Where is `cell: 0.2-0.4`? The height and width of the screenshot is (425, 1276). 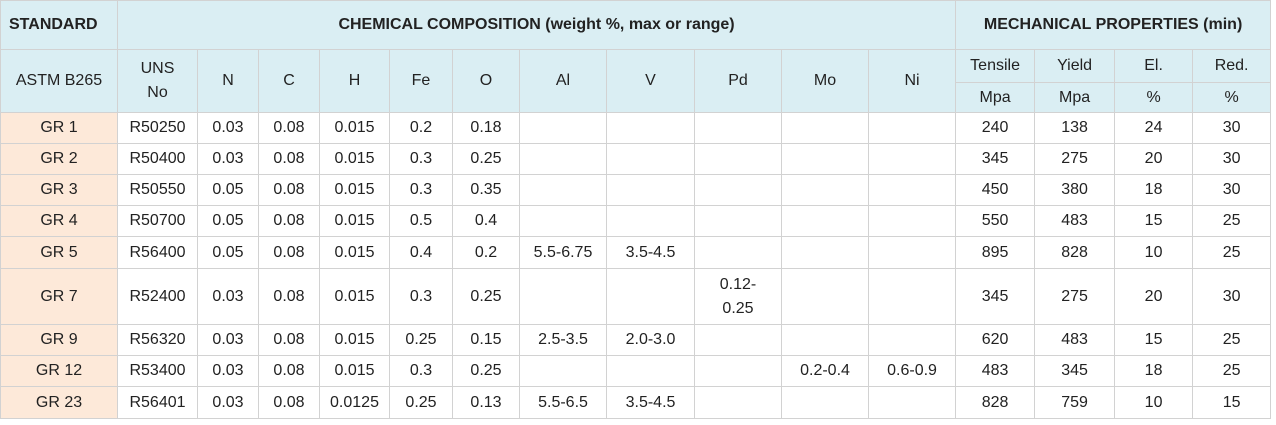
cell: 0.2-0.4 is located at coordinates (825, 371).